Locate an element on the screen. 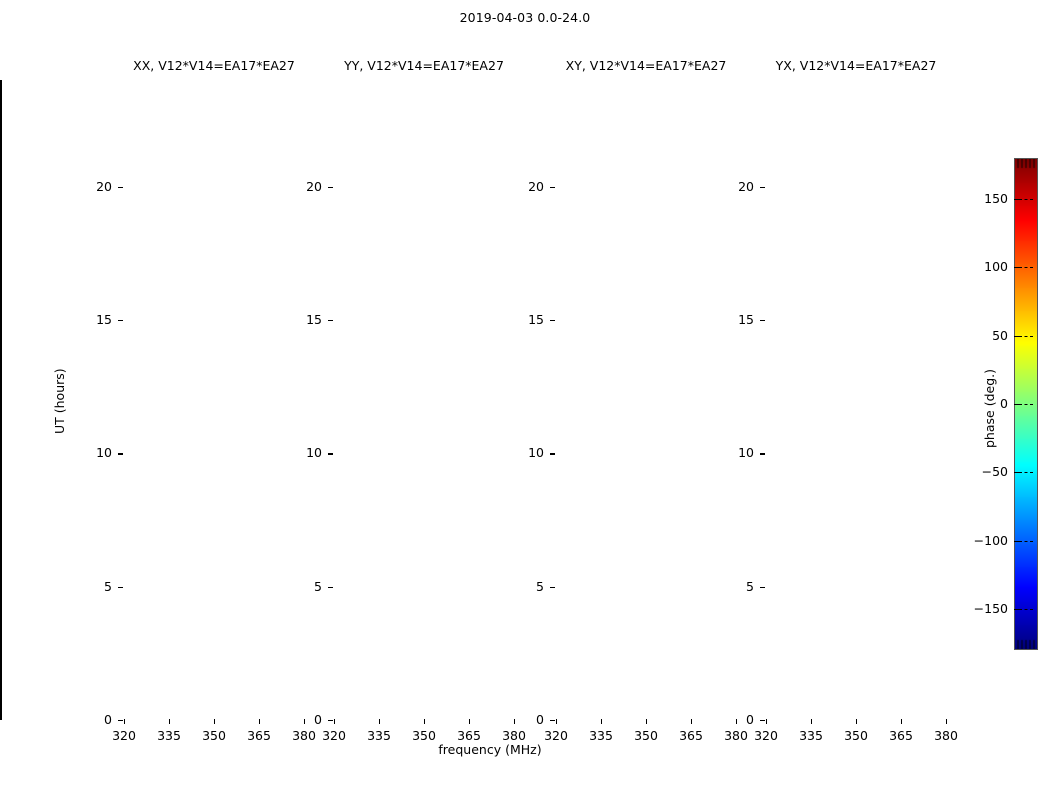 This screenshot has width=1050, height=800. y-tick-label-p3-20: 20 is located at coordinates (746, 186).